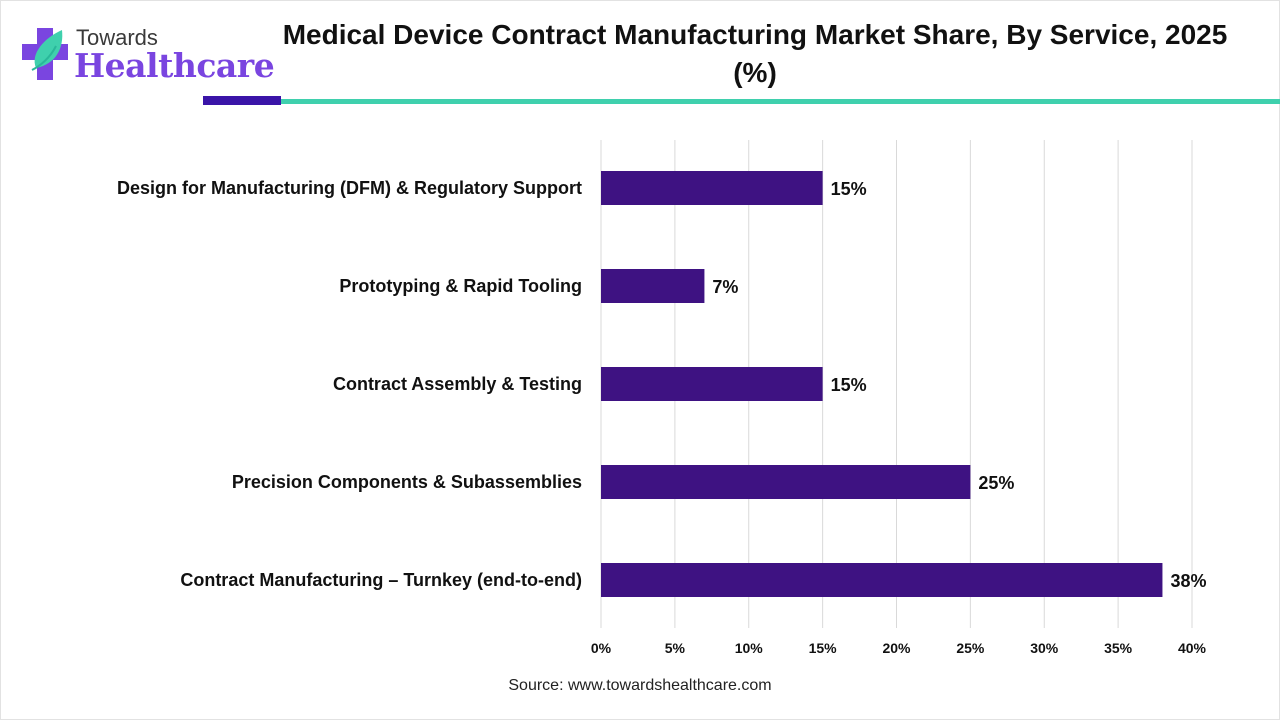  What do you see at coordinates (996, 483) in the screenshot?
I see `data-label: 25%` at bounding box center [996, 483].